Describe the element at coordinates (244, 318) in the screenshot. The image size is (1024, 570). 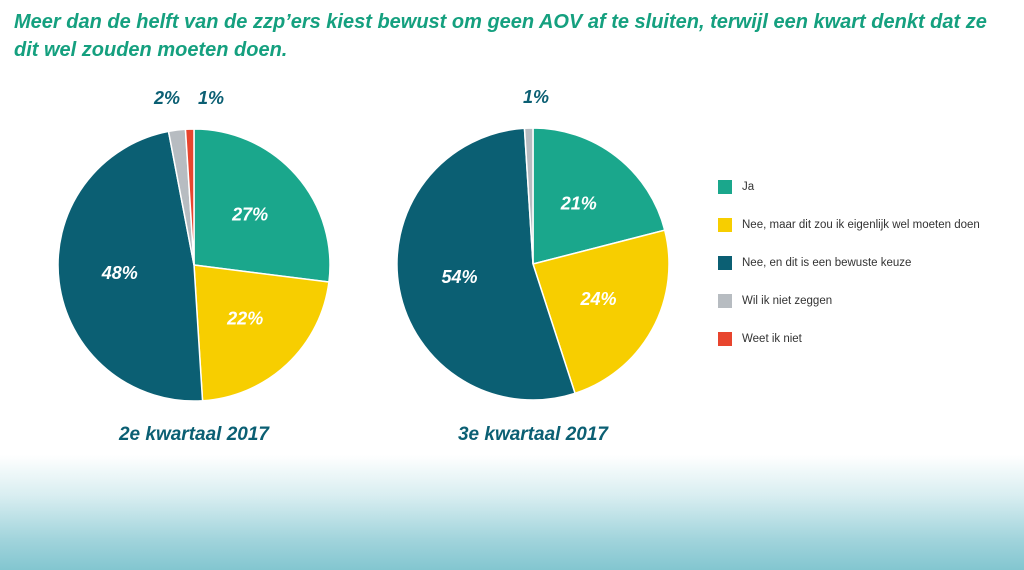
I see `slice-label: 22%` at that location.